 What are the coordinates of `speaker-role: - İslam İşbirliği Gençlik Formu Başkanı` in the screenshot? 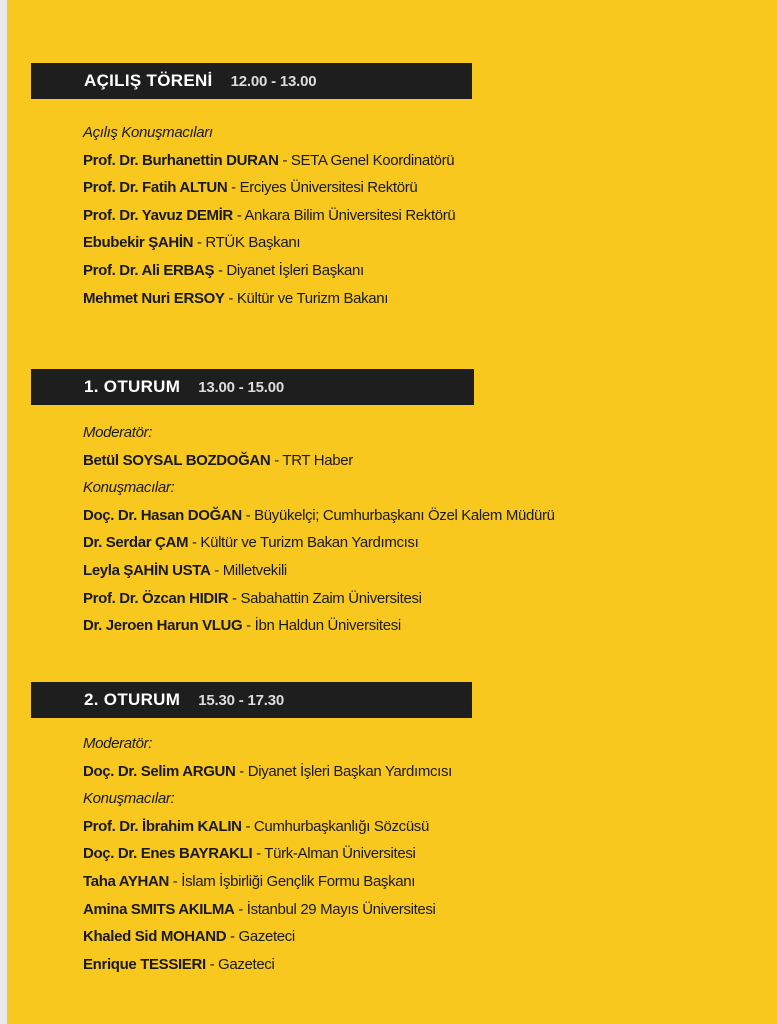 It's located at (292, 881).